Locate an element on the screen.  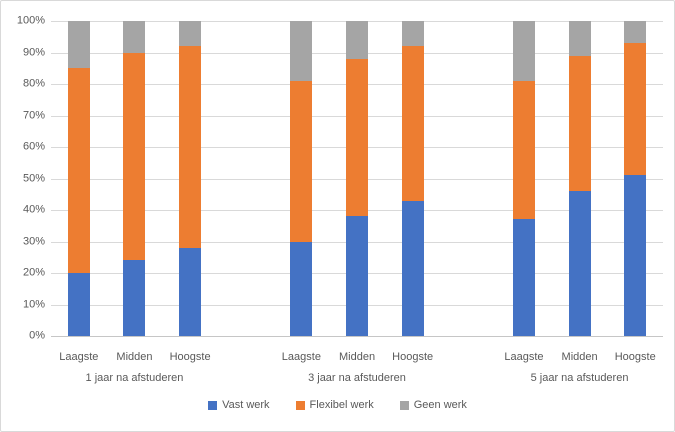
y-axis-tick-label: 80% is located at coordinates (33, 83).